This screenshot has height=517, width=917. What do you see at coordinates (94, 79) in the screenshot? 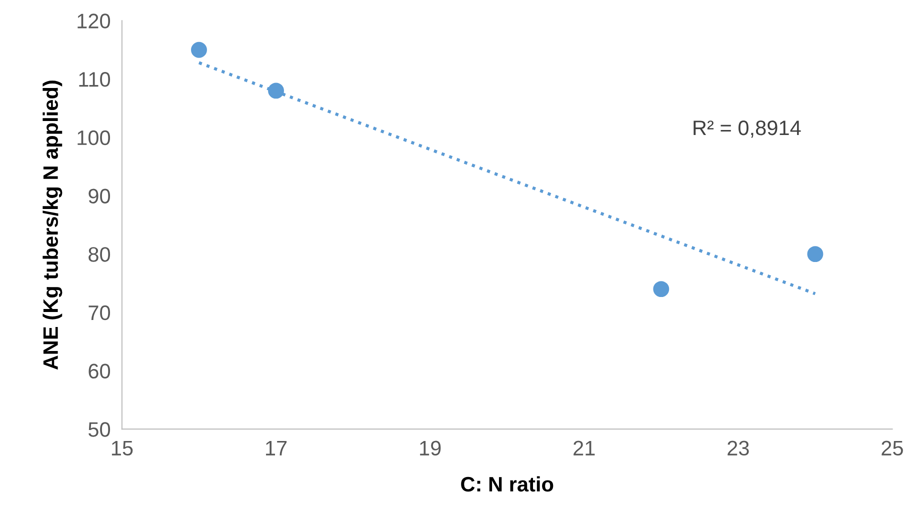
I see `y-tick-label: 110` at bounding box center [94, 79].